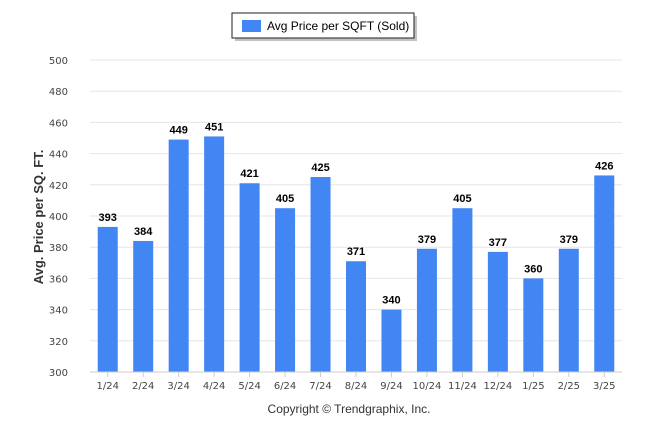 Image resolution: width=646 pixels, height=434 pixels. I want to click on x-tick-label: 1/24, so click(107, 386).